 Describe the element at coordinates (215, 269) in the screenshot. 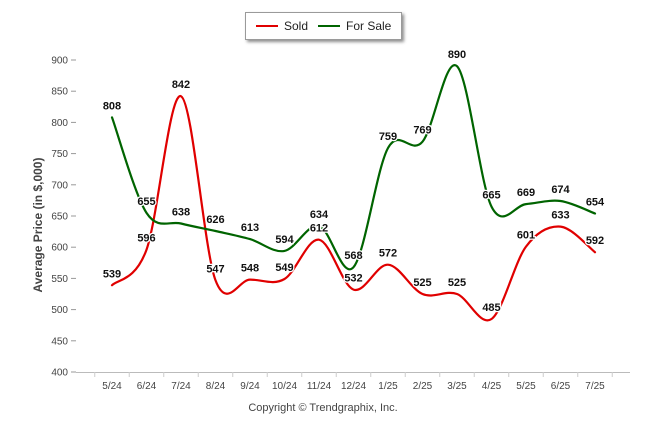

I see `data-label-sold: 547` at that location.